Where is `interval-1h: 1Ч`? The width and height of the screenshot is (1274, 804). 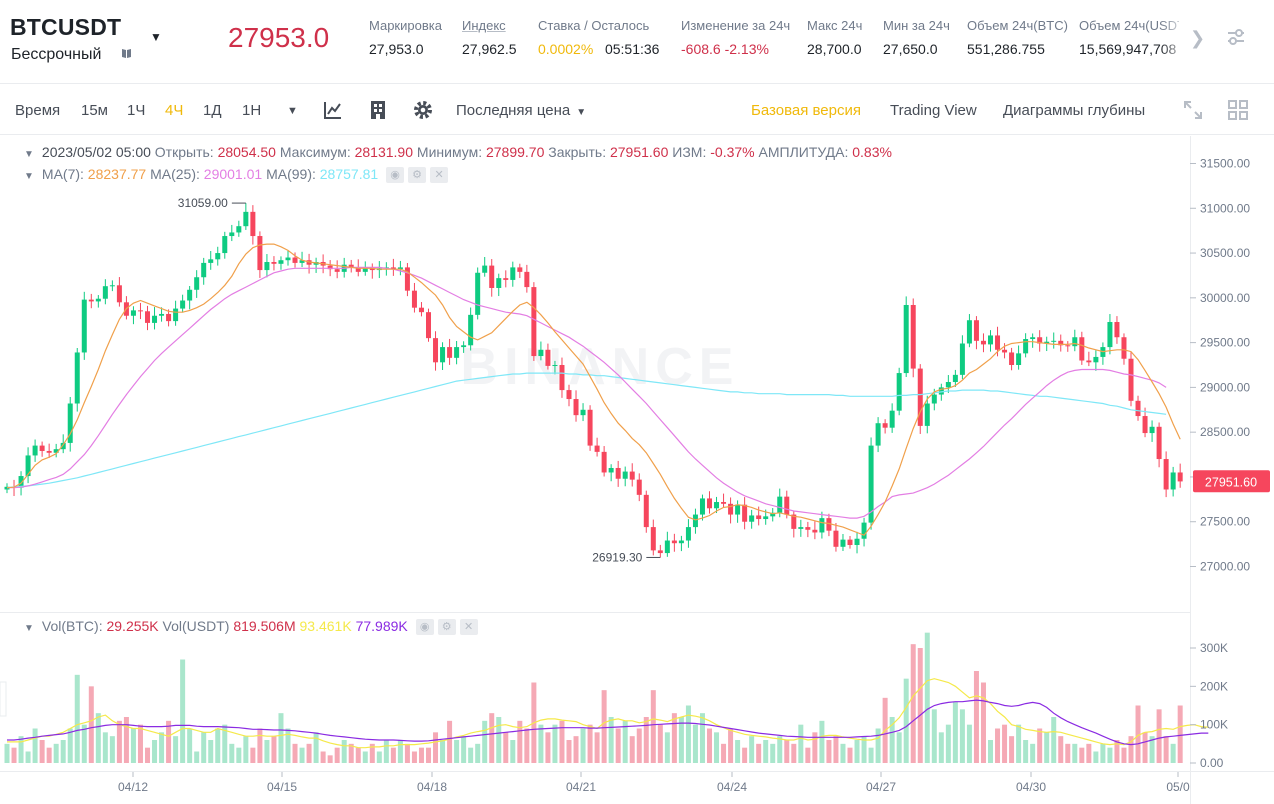 interval-1h: 1Ч is located at coordinates (136, 110).